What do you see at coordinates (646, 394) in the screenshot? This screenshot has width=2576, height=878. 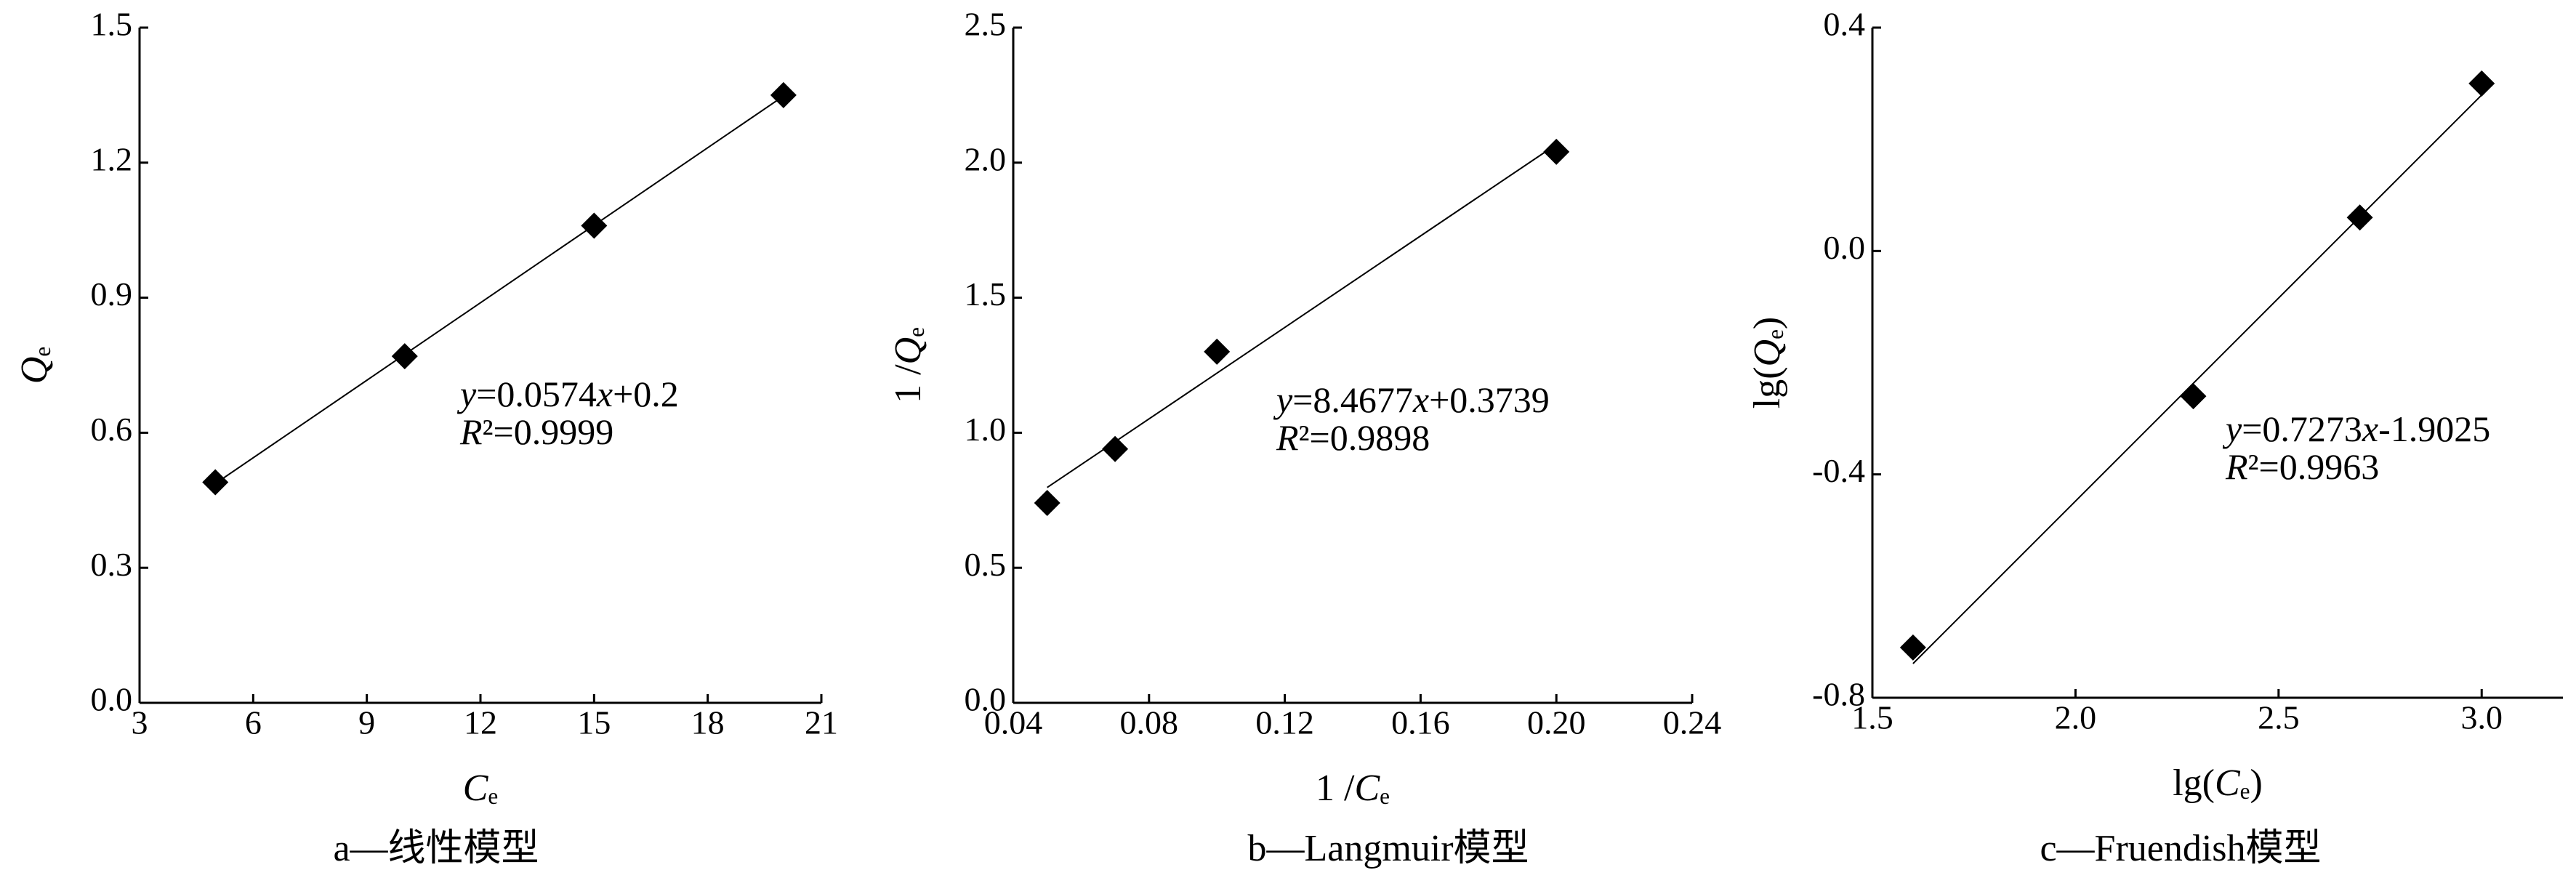 I see `equation-part: +0.2` at bounding box center [646, 394].